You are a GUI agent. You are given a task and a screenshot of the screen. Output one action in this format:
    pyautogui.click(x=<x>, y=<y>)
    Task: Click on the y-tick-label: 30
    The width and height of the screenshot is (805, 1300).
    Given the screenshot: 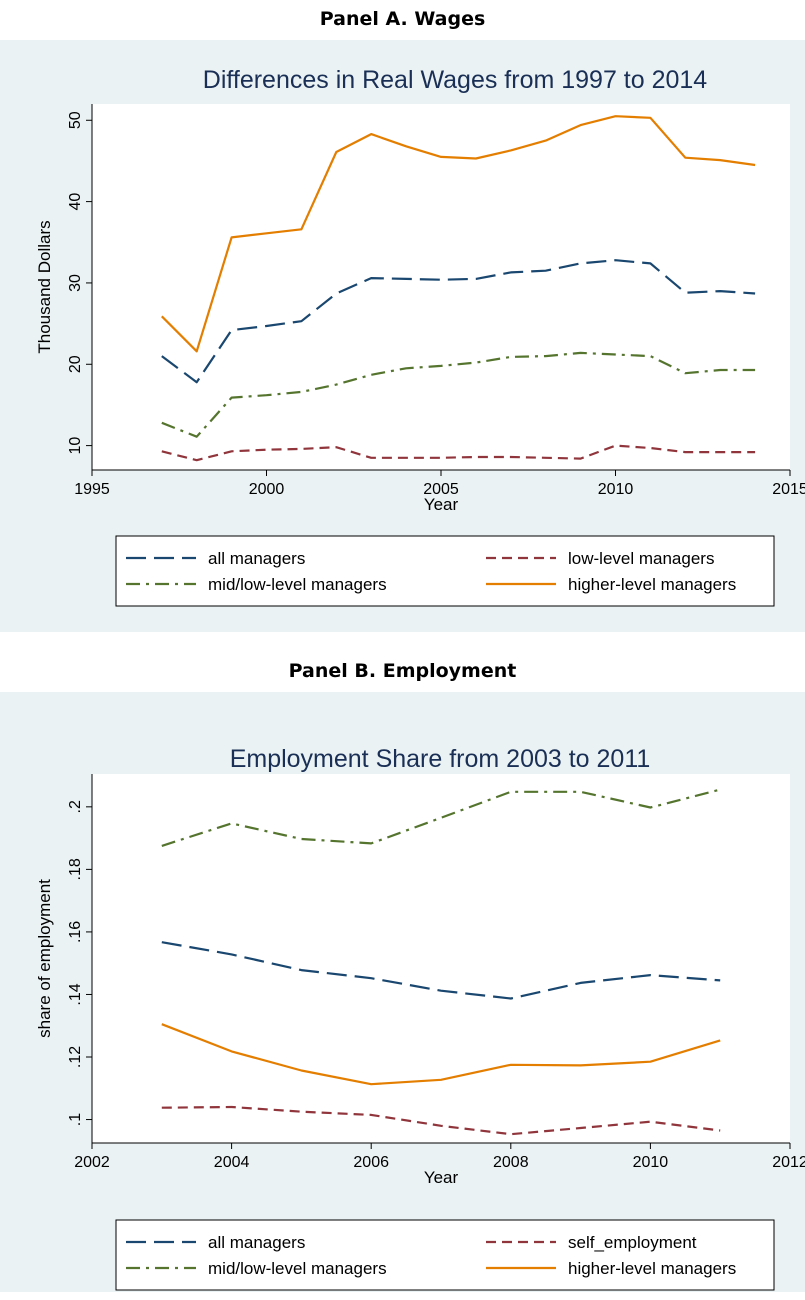 What is the action you would take?
    pyautogui.click(x=75, y=283)
    